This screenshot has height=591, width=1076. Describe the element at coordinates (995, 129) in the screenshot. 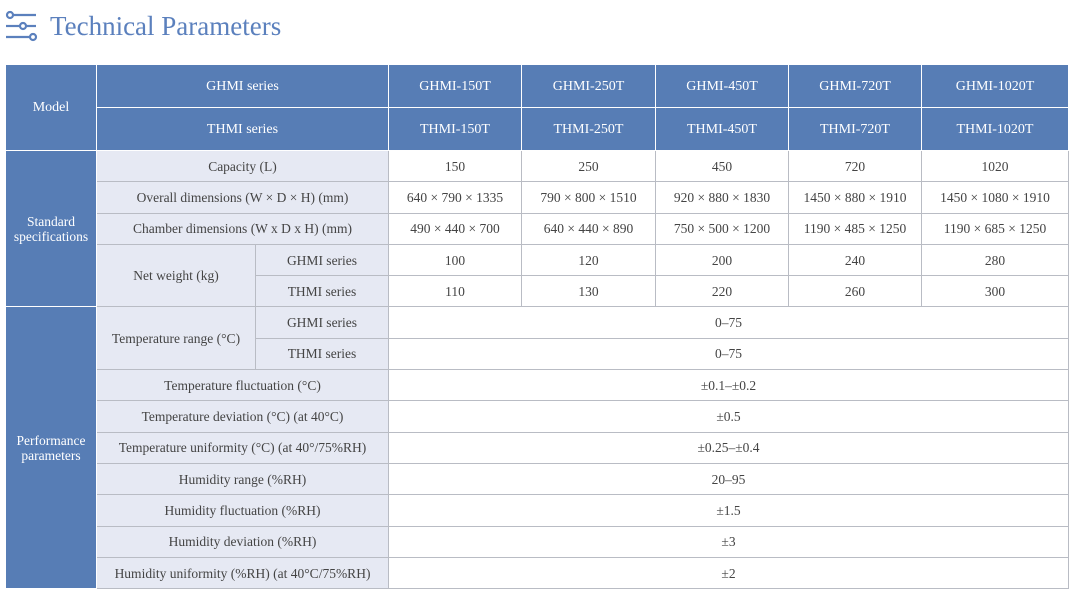

I see `cell: THMI-1020T` at that location.